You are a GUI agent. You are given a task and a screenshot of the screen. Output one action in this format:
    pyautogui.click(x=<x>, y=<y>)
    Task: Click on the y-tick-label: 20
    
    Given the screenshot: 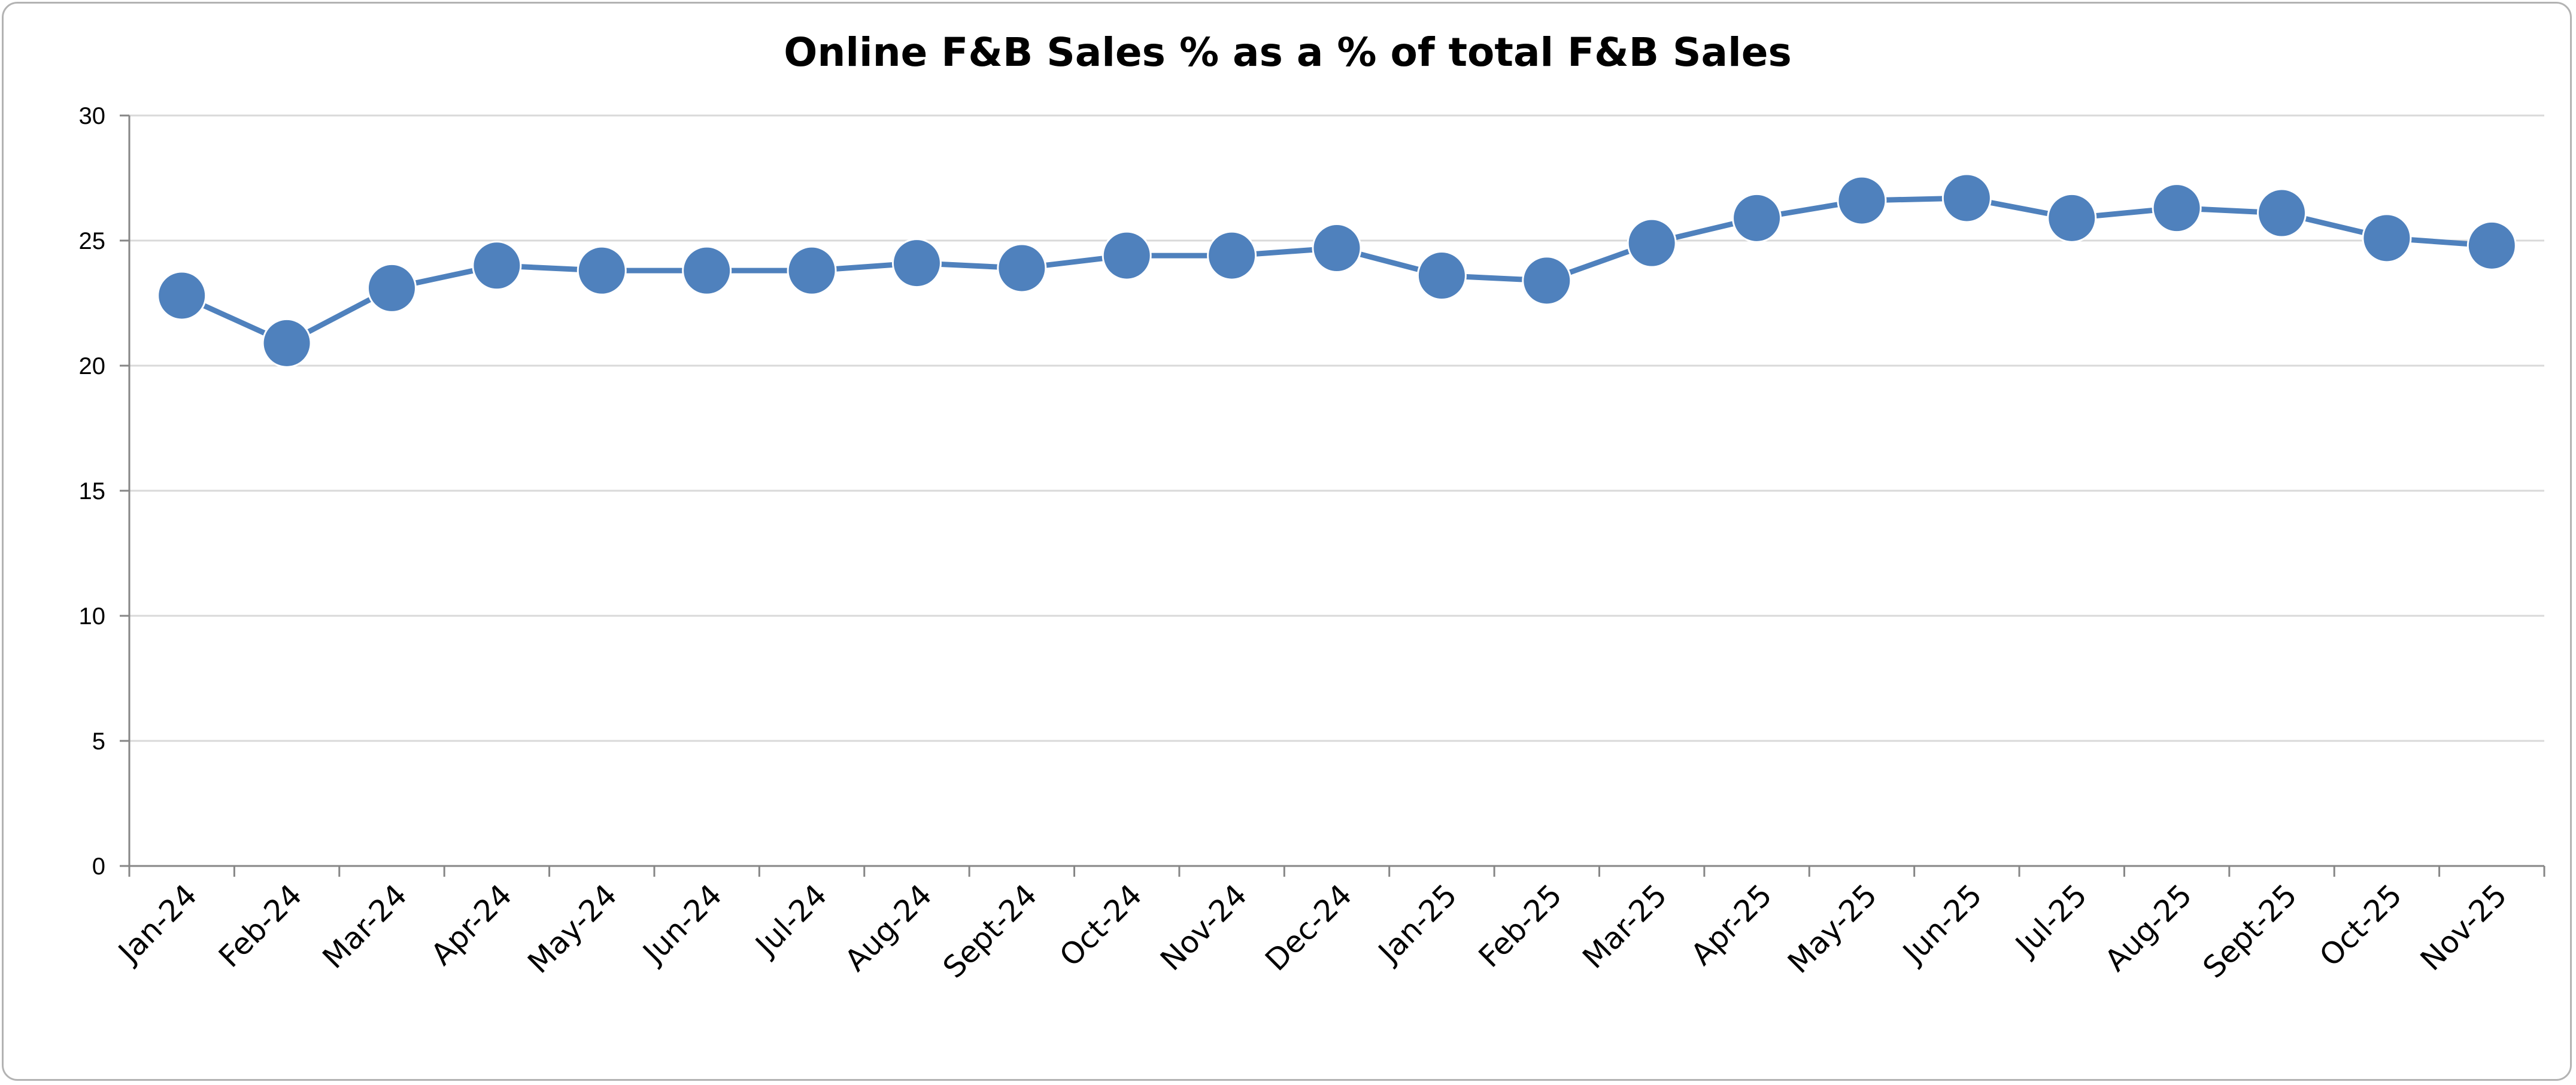 What is the action you would take?
    pyautogui.click(x=93, y=366)
    